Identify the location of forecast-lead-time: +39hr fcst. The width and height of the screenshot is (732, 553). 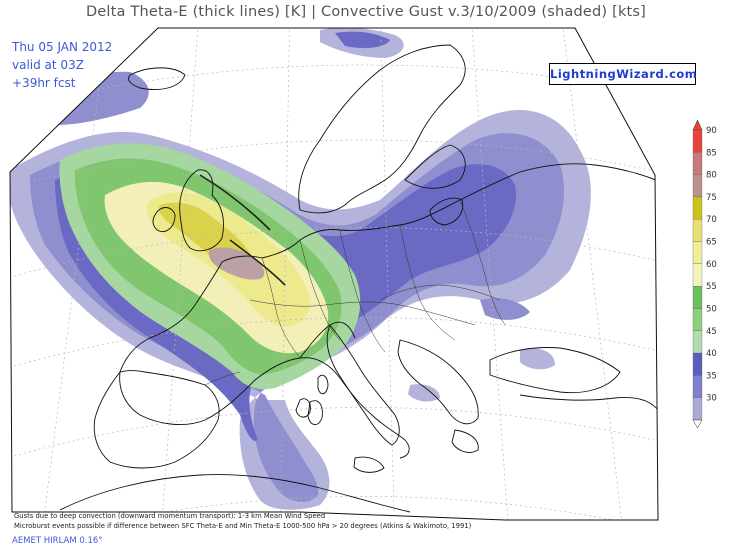
(44, 83).